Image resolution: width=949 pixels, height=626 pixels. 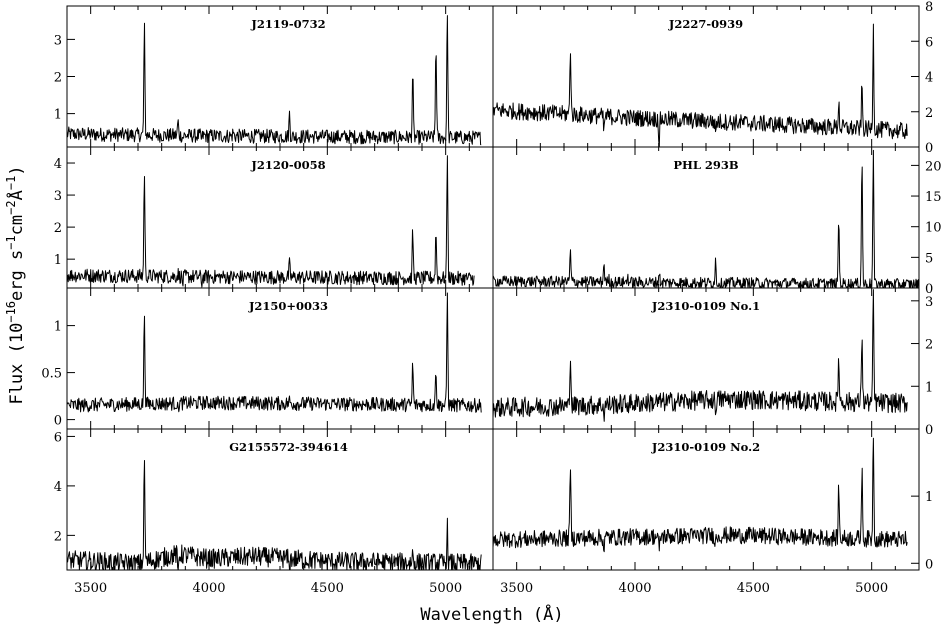 I want to click on y-tick-label: 20, so click(x=933, y=166).